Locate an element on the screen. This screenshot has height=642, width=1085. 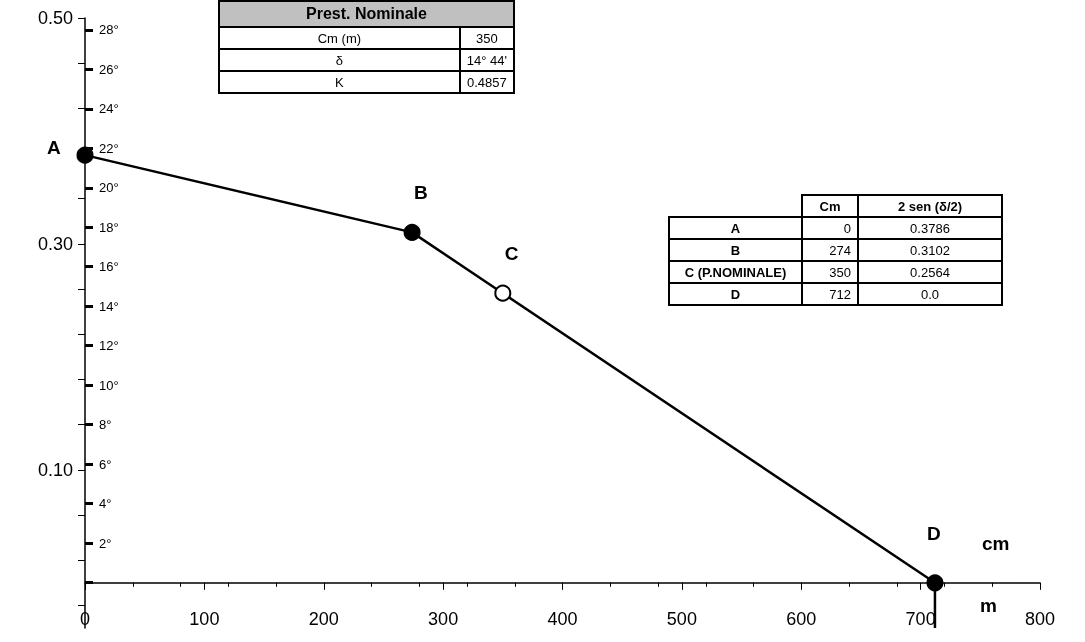
x-tick-label: 800 is located at coordinates (1040, 619).